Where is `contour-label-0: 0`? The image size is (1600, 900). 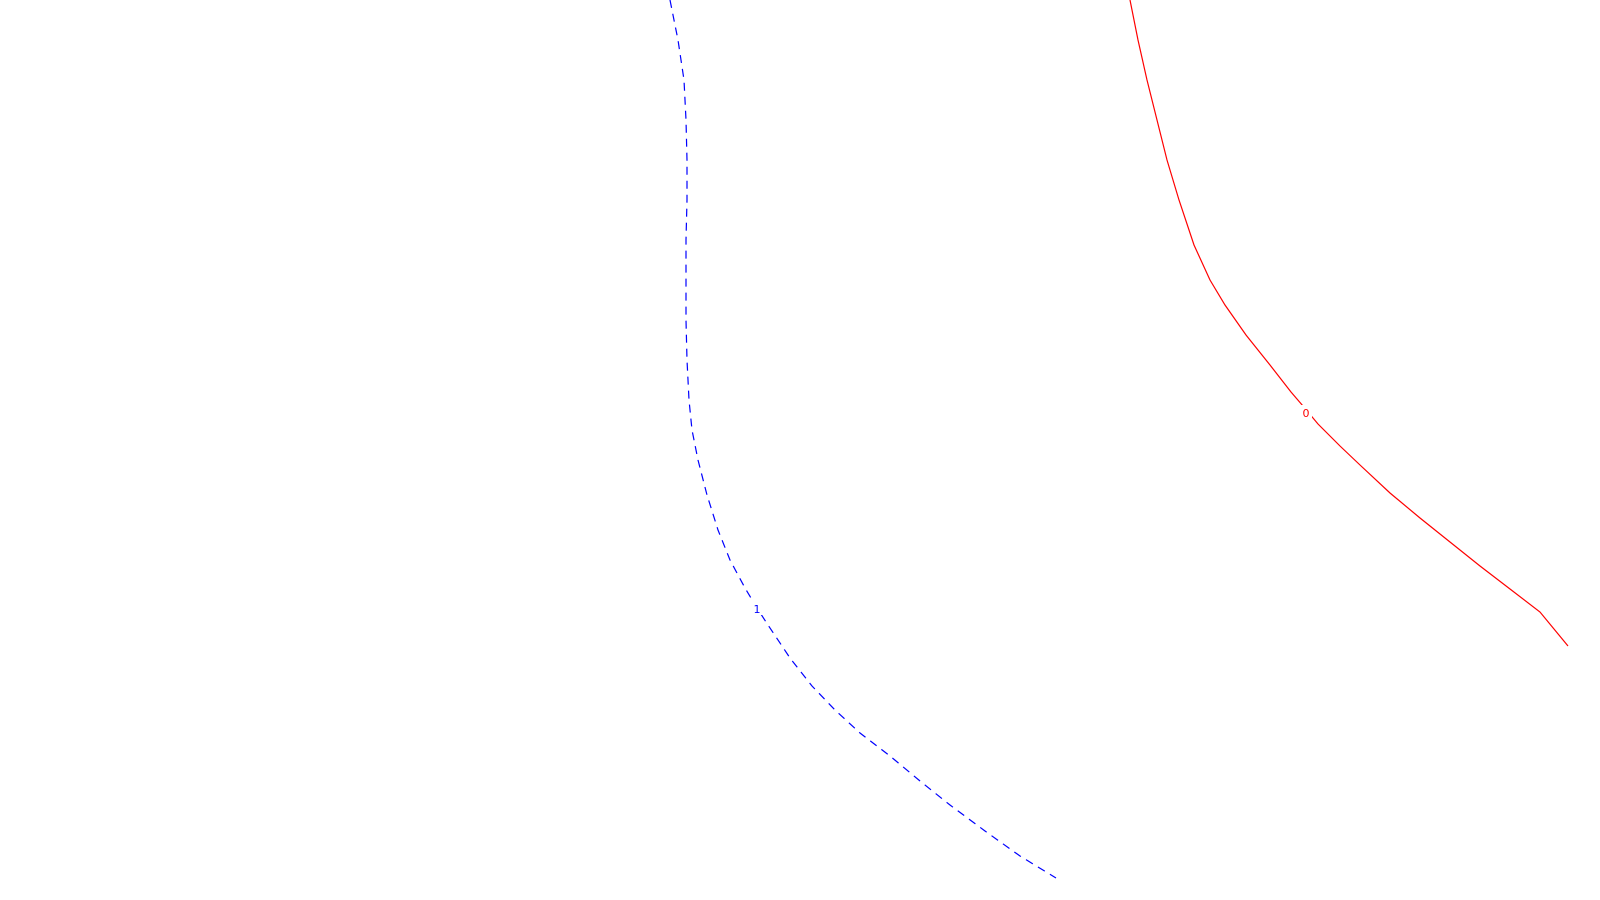
contour-label-0: 0 is located at coordinates (1306, 413).